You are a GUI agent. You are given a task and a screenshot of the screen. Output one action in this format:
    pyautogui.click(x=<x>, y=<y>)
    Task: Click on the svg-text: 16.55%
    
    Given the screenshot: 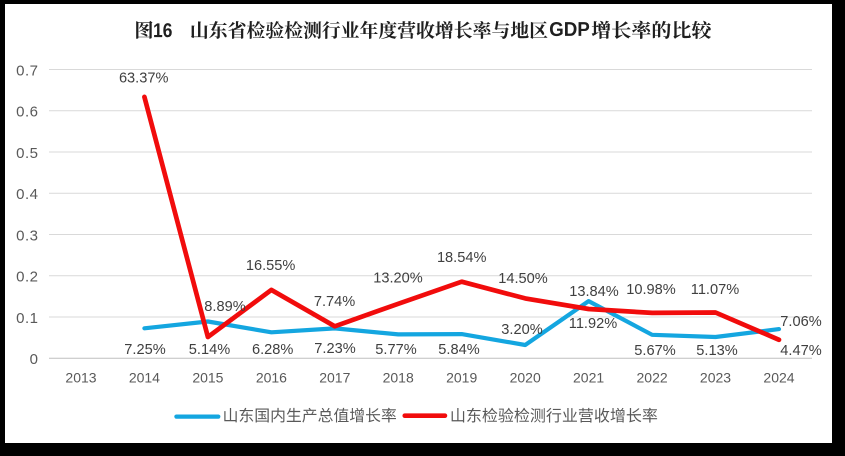 What is the action you would take?
    pyautogui.click(x=271, y=266)
    